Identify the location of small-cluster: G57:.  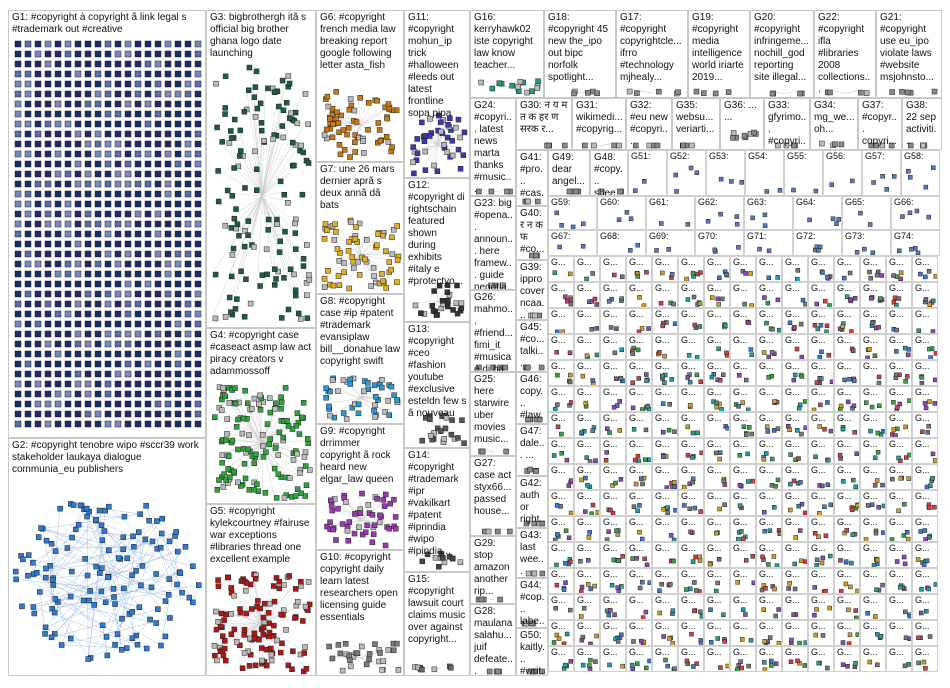
(881, 173).